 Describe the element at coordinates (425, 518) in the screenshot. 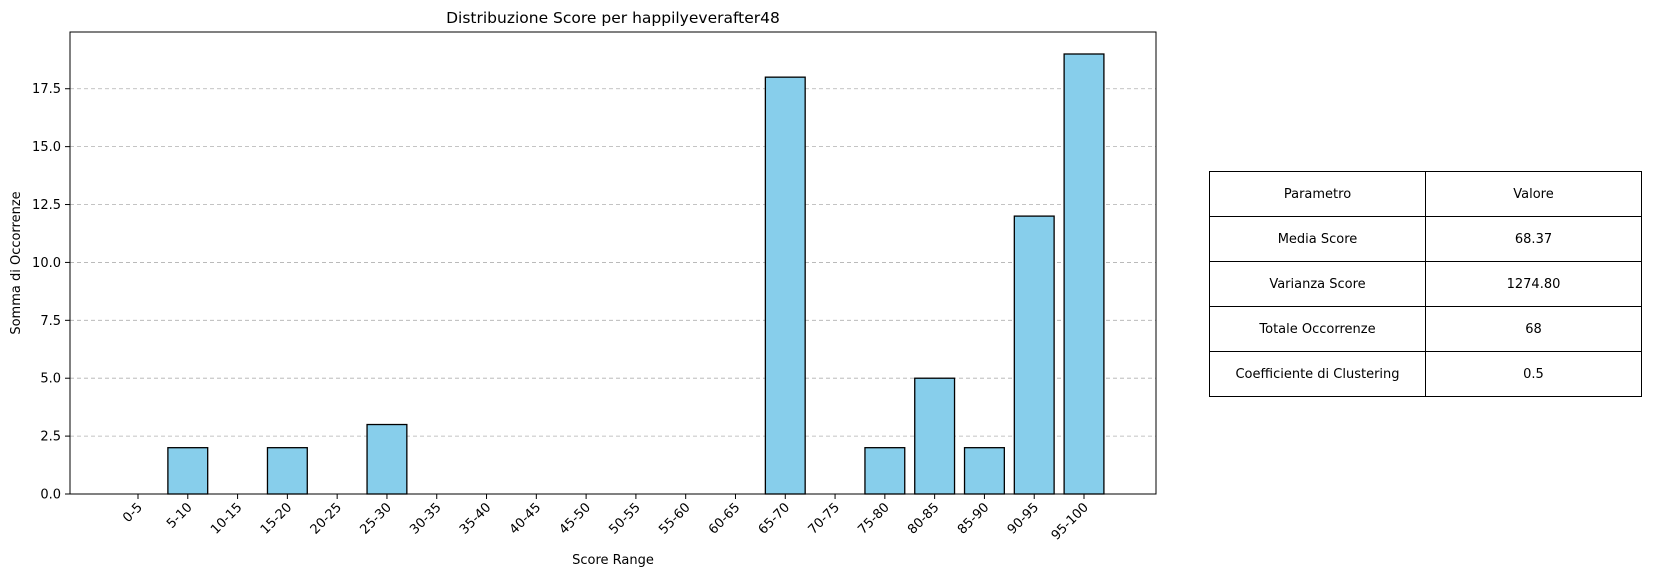

I see `x-tick-label: 30-35` at that location.